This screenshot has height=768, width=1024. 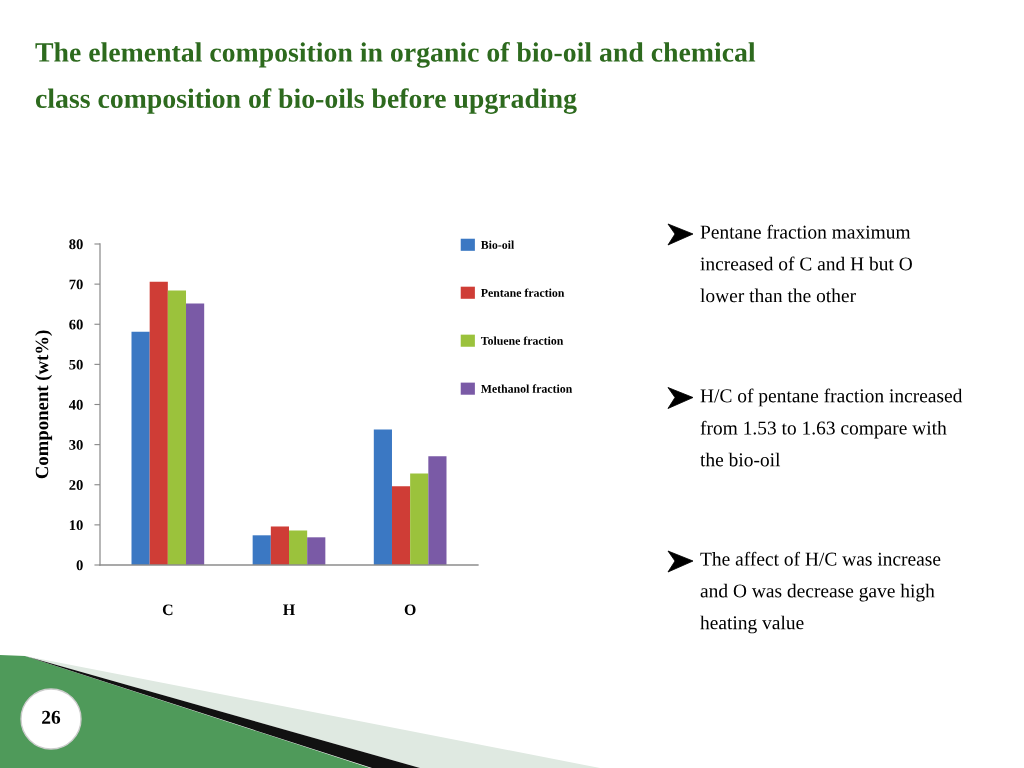 I want to click on y-tick-label: 0, so click(x=79, y=565).